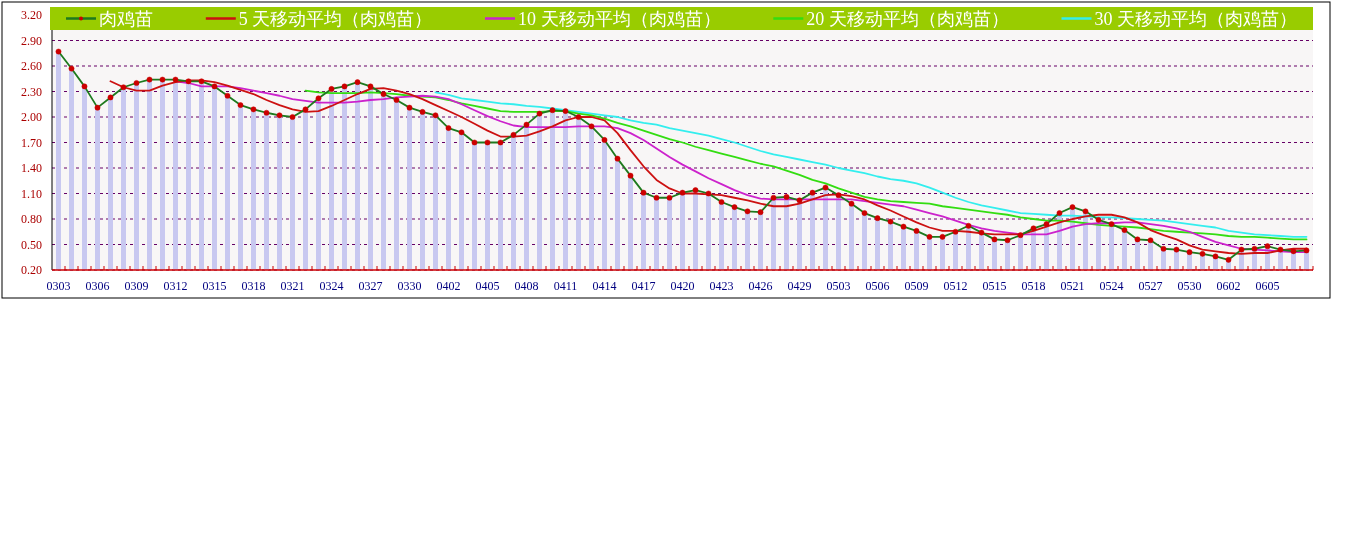 The width and height of the screenshot is (1345, 541). What do you see at coordinates (97, 286) in the screenshot?
I see `x-tick-label: 0306` at bounding box center [97, 286].